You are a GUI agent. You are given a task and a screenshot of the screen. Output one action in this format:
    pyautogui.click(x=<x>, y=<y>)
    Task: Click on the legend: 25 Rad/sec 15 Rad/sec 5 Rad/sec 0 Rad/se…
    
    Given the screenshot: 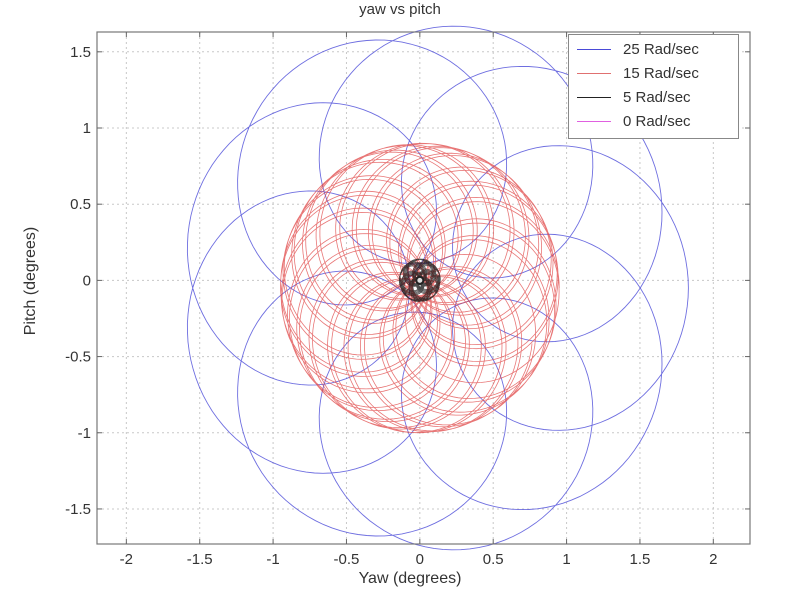 What is the action you would take?
    pyautogui.click(x=653, y=86)
    